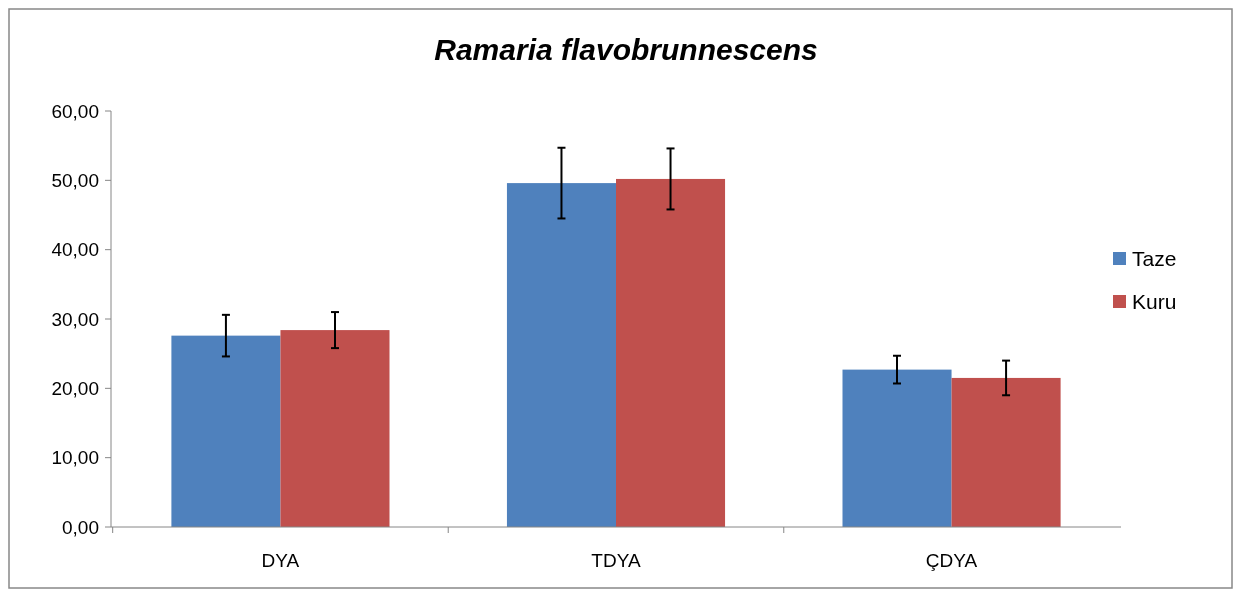 The height and width of the screenshot is (597, 1241). What do you see at coordinates (80, 527) in the screenshot?
I see `y-tick-label: 0,00` at bounding box center [80, 527].